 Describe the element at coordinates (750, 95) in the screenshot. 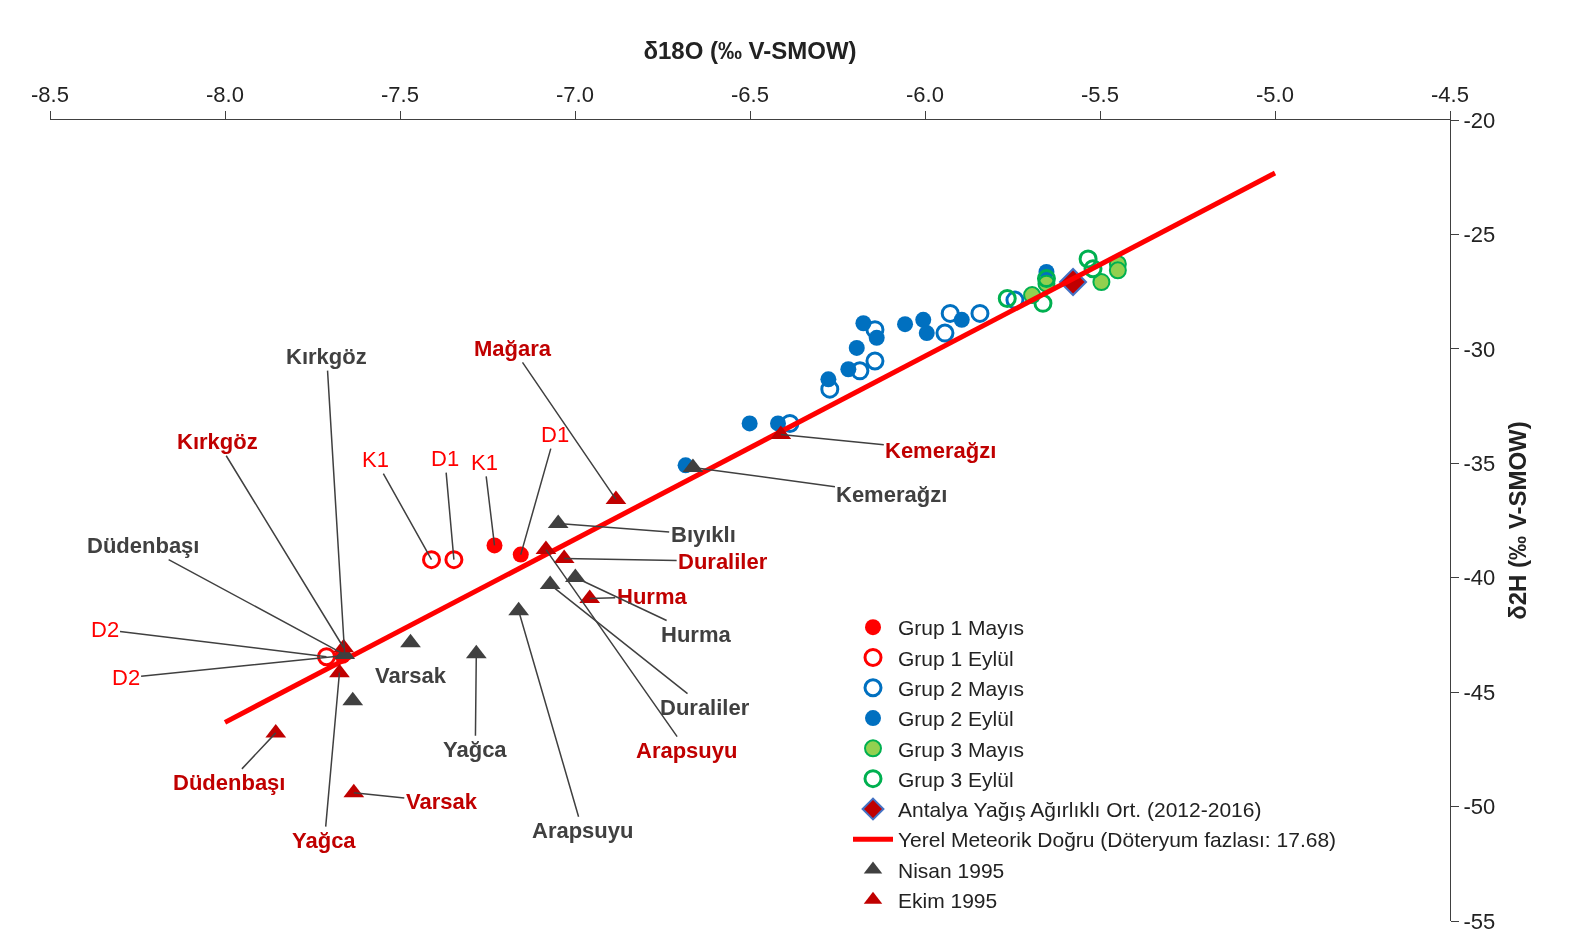

I see `x-tick-label: -6.5` at that location.